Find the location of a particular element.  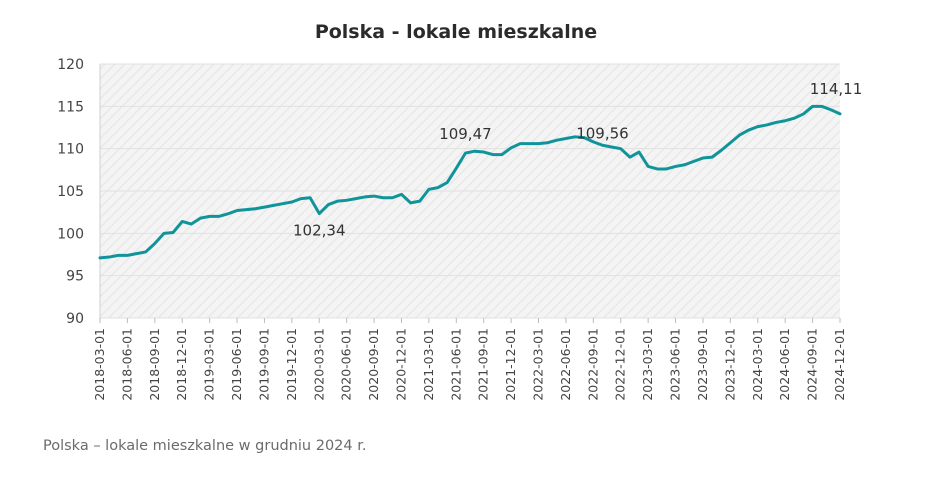

x-tick-label: 2023-06-01 is located at coordinates (675, 364).